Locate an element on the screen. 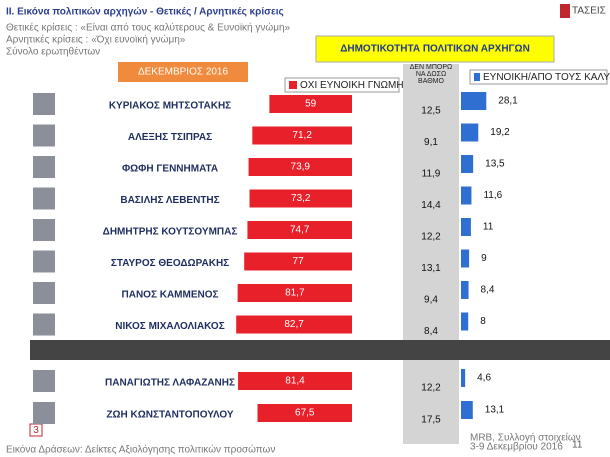 This screenshot has width=610, height=457. leader-name: ΚΥΡΙΑΚΟΣ ΜΗΤΣΟΤΑΚΗΣ is located at coordinates (170, 106).